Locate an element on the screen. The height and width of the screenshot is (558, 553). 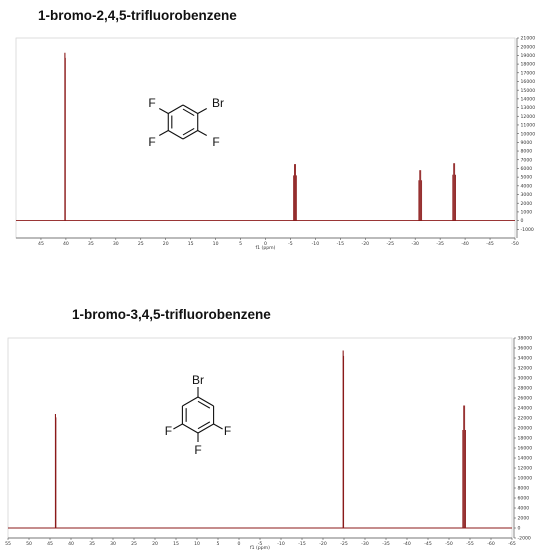
y-tick-label: 0 is located at coordinates (519, 529).